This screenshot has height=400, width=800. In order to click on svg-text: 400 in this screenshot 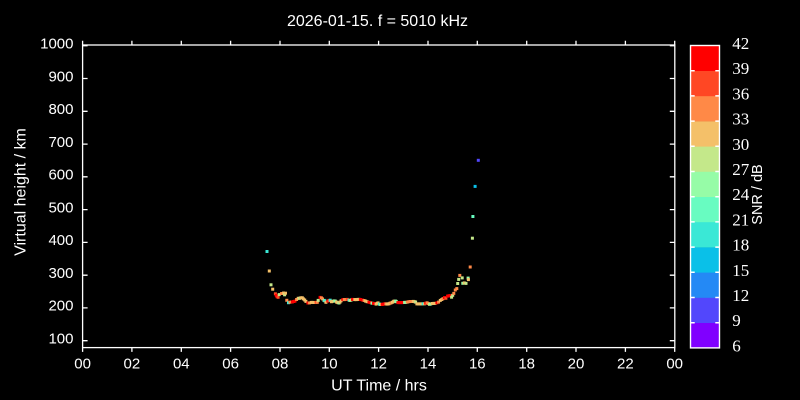, I will do `click(60, 240)`.